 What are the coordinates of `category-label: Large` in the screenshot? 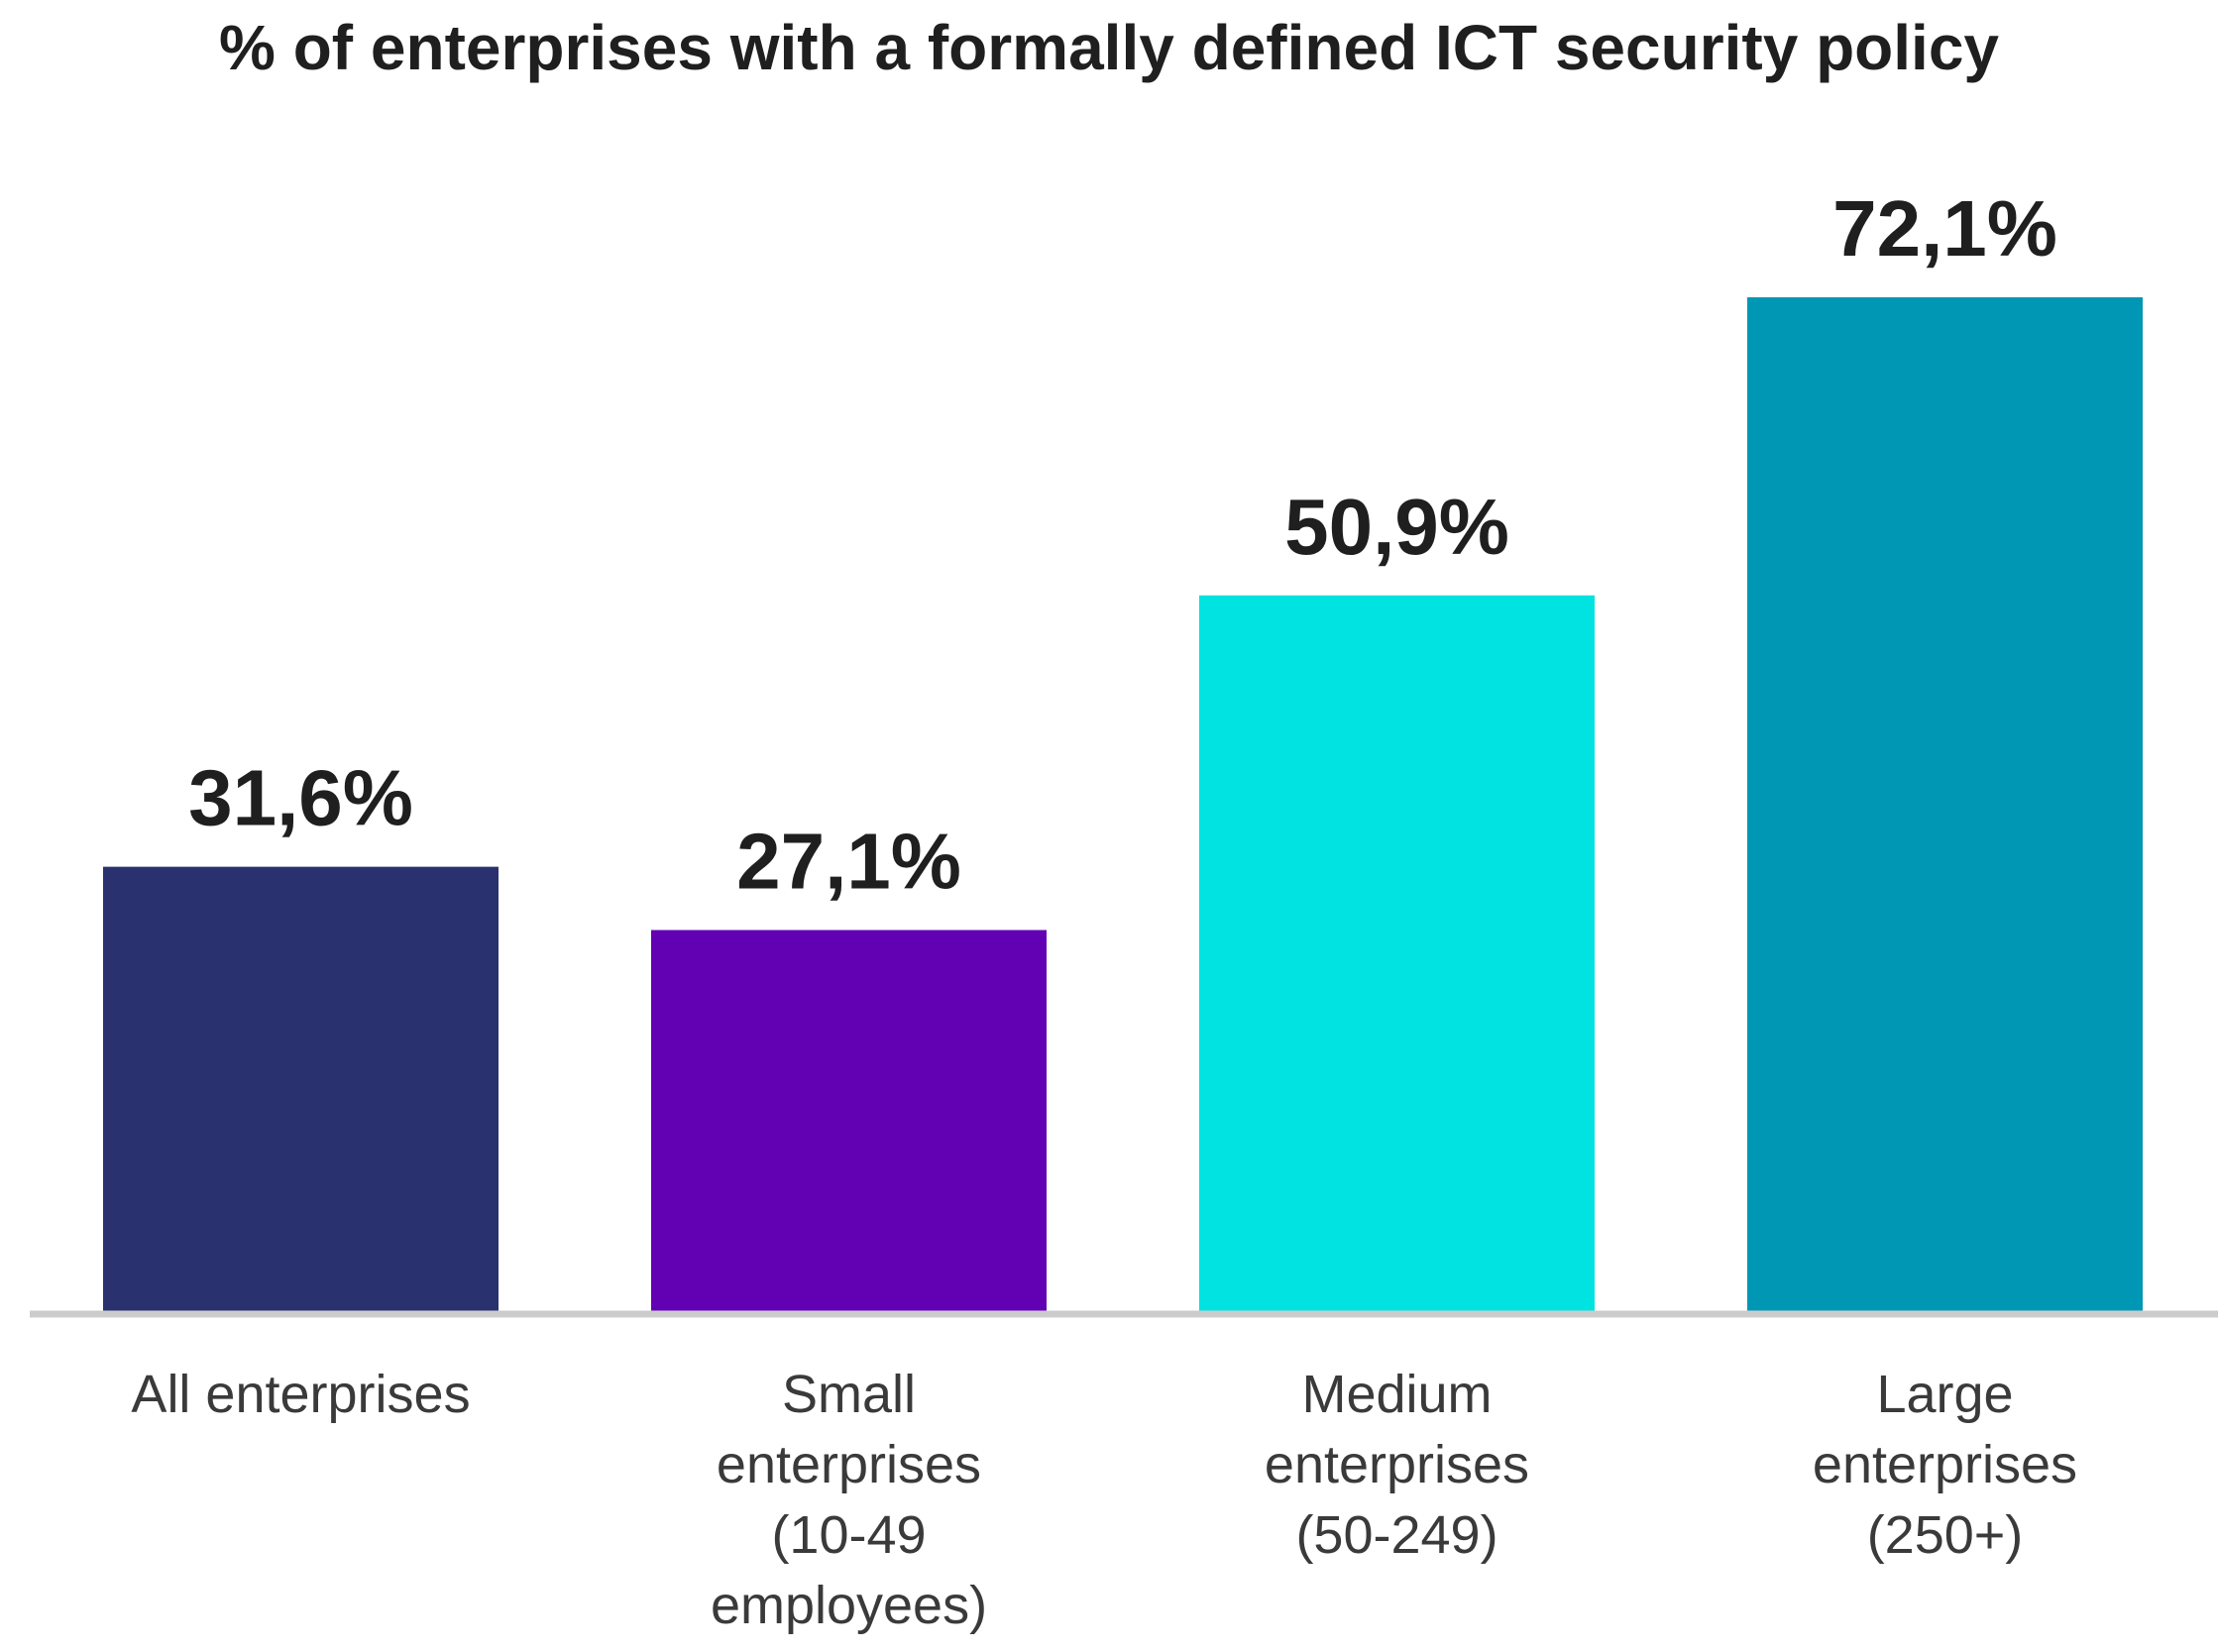 It's located at (1944, 1394).